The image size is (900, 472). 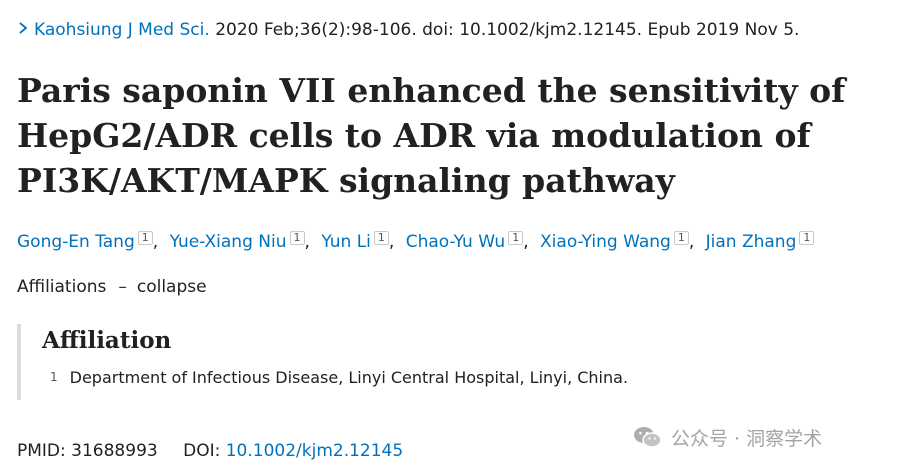 I want to click on pmid-value: 31688993, so click(x=114, y=451).